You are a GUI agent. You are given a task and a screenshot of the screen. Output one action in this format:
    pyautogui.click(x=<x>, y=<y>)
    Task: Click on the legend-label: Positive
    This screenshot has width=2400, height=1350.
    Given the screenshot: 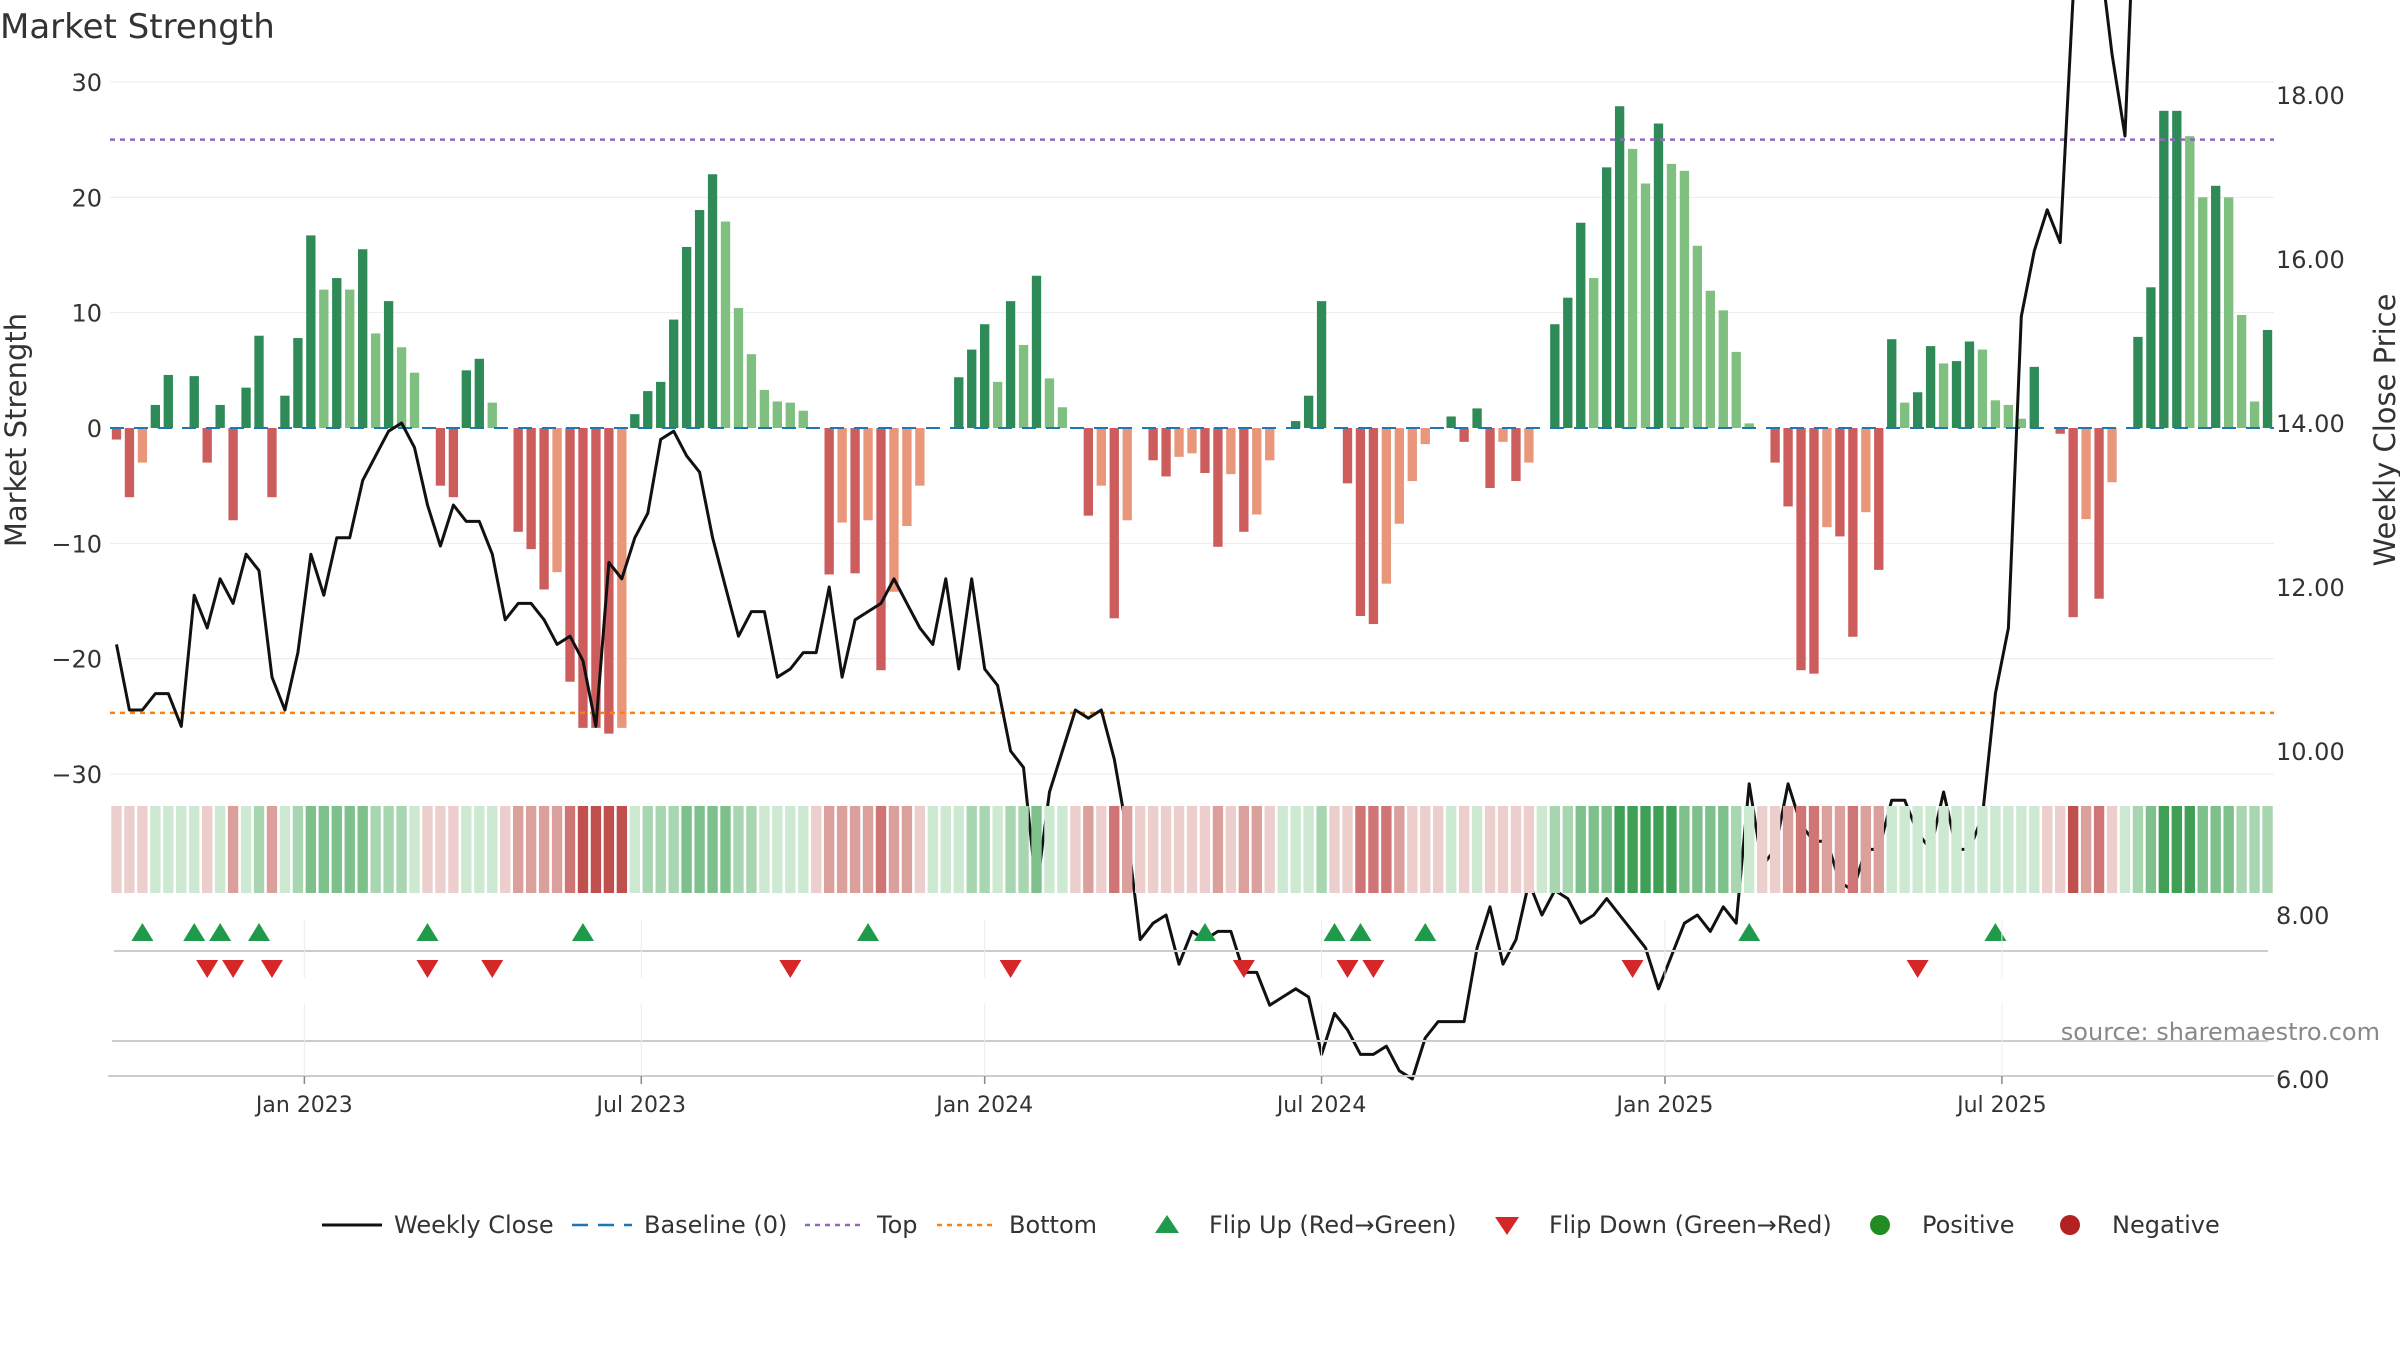 What is the action you would take?
    pyautogui.click(x=1968, y=1225)
    